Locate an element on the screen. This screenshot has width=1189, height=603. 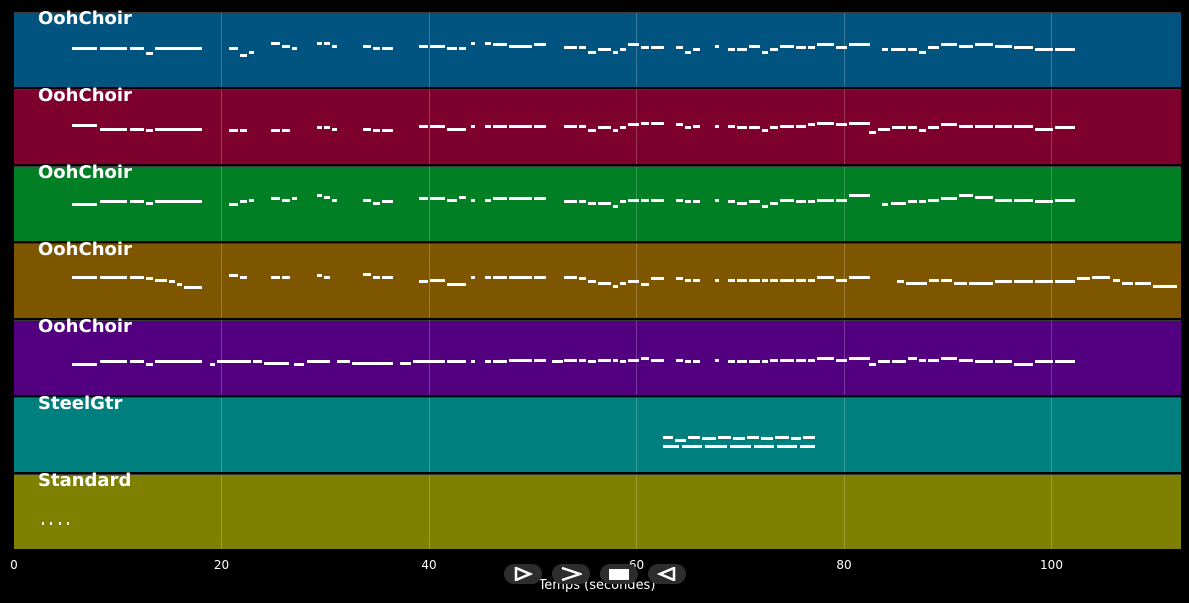
stop-button is located at coordinates (619, 574).